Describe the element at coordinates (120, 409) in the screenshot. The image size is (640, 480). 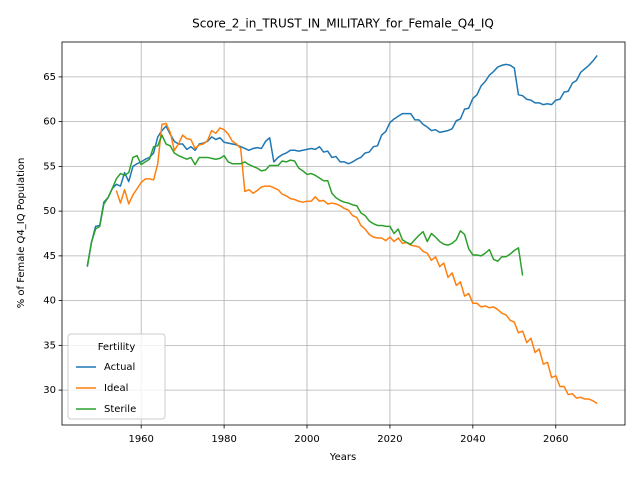
I see `legend-label: Sterile` at that location.